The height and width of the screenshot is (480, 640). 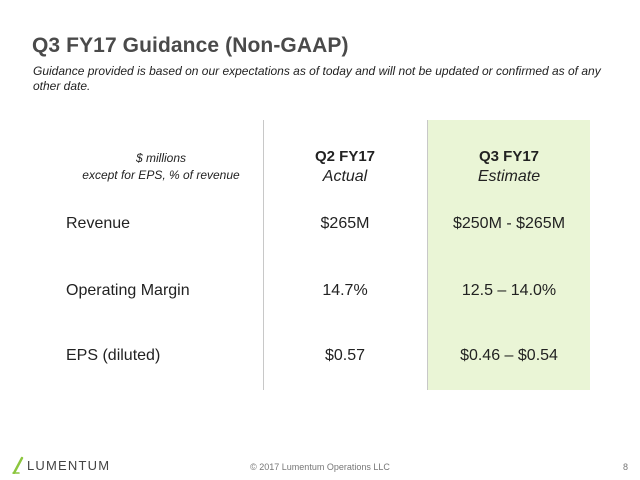 What do you see at coordinates (161, 175) in the screenshot?
I see `units-line-2: except for EPS, % of revenue` at bounding box center [161, 175].